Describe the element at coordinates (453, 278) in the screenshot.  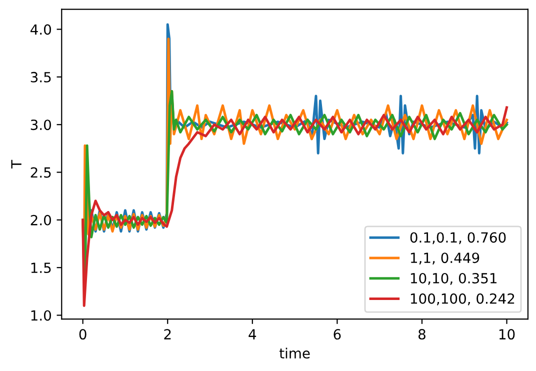
I see `legend-label: 10,10, 0.351` at that location.